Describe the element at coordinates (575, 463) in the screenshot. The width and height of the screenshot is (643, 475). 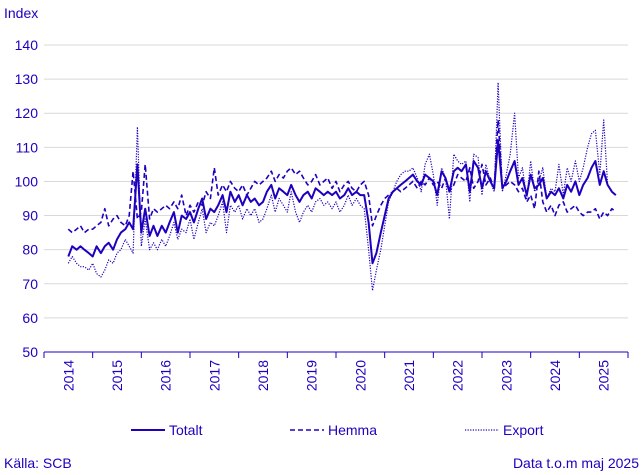
I see `data-note: Data t.o.m maj 2025` at that location.